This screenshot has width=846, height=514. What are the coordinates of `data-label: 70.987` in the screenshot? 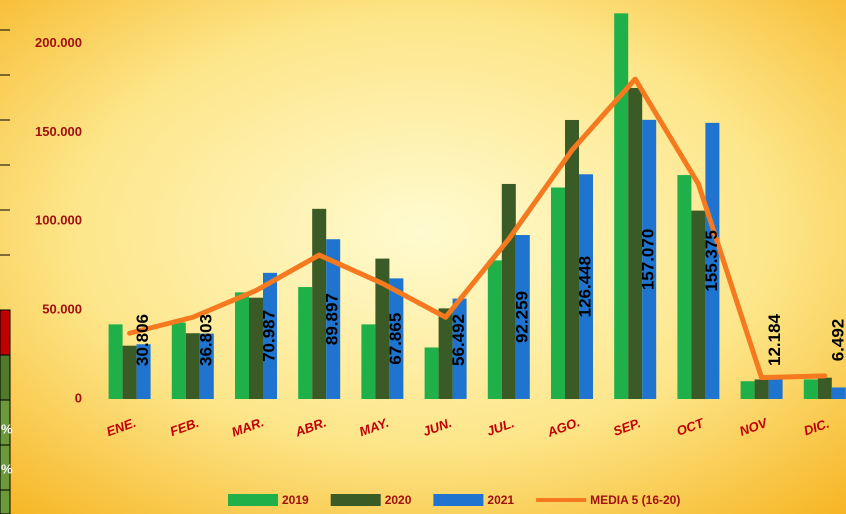 It's located at (268, 336).